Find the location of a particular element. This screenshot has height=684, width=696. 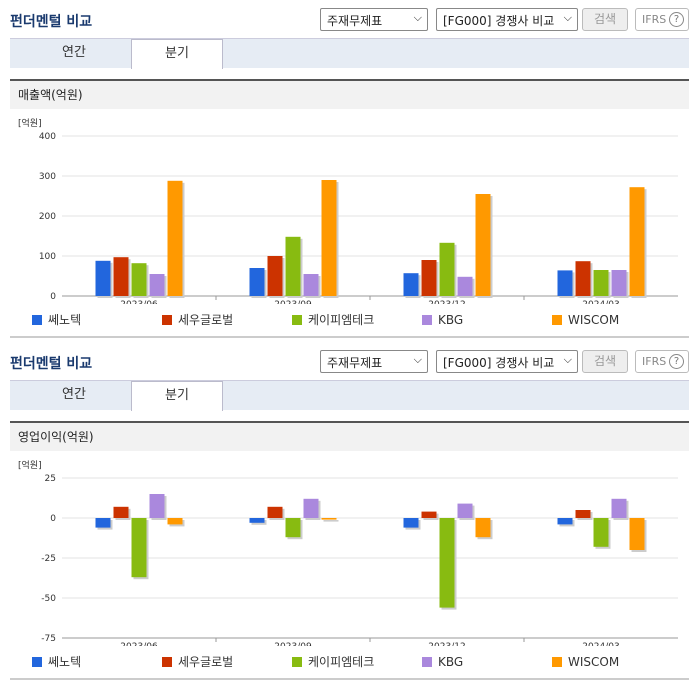

panel-header: 펀더멘털 비교 주재무제표 ⌵ [FG000] 경쟁사 비교 ⌵ 검색 IFRS? is located at coordinates (348, 19).